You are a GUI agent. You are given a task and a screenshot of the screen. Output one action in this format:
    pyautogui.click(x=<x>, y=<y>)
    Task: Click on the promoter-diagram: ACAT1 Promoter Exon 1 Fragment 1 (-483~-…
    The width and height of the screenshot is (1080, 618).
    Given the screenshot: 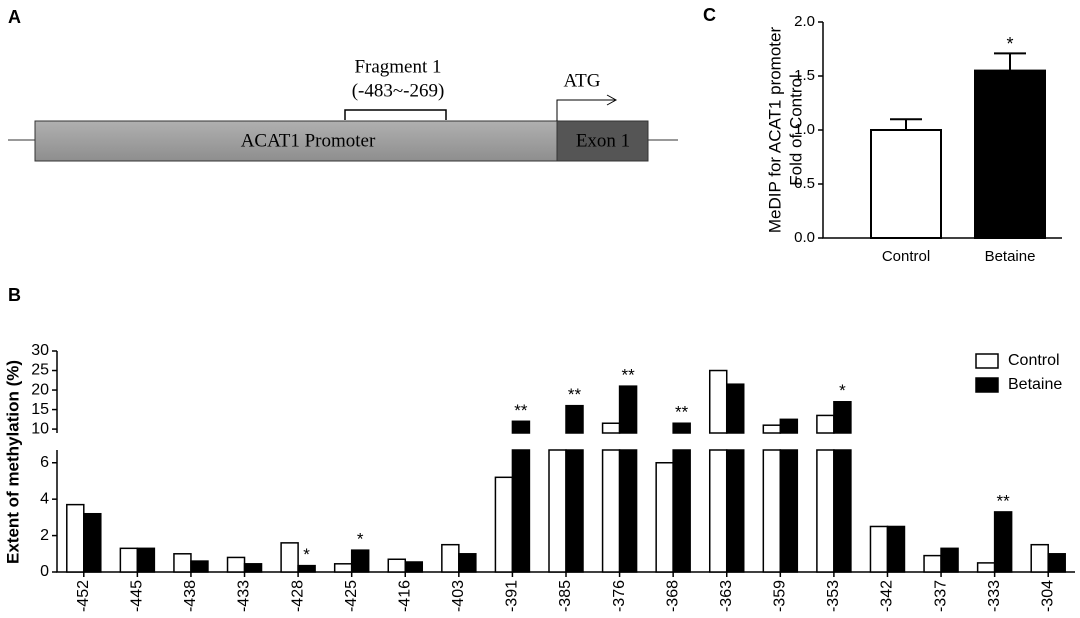 What is the action you would take?
    pyautogui.click(x=343, y=109)
    